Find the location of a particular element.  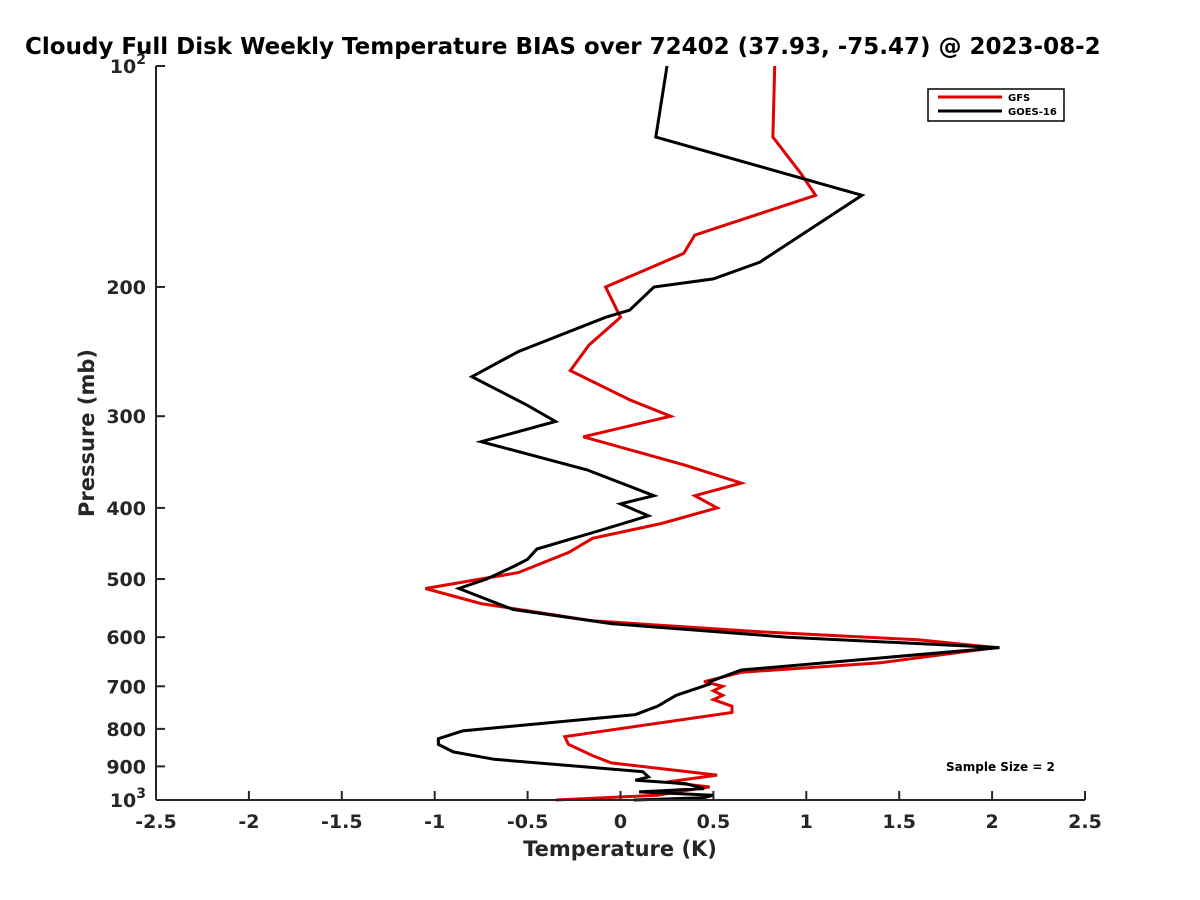

x-ticks: -2.5 -2 -1.5 -1 -0.5 0 0.5 1 1.5 2 2.5 is located at coordinates (618, 812).